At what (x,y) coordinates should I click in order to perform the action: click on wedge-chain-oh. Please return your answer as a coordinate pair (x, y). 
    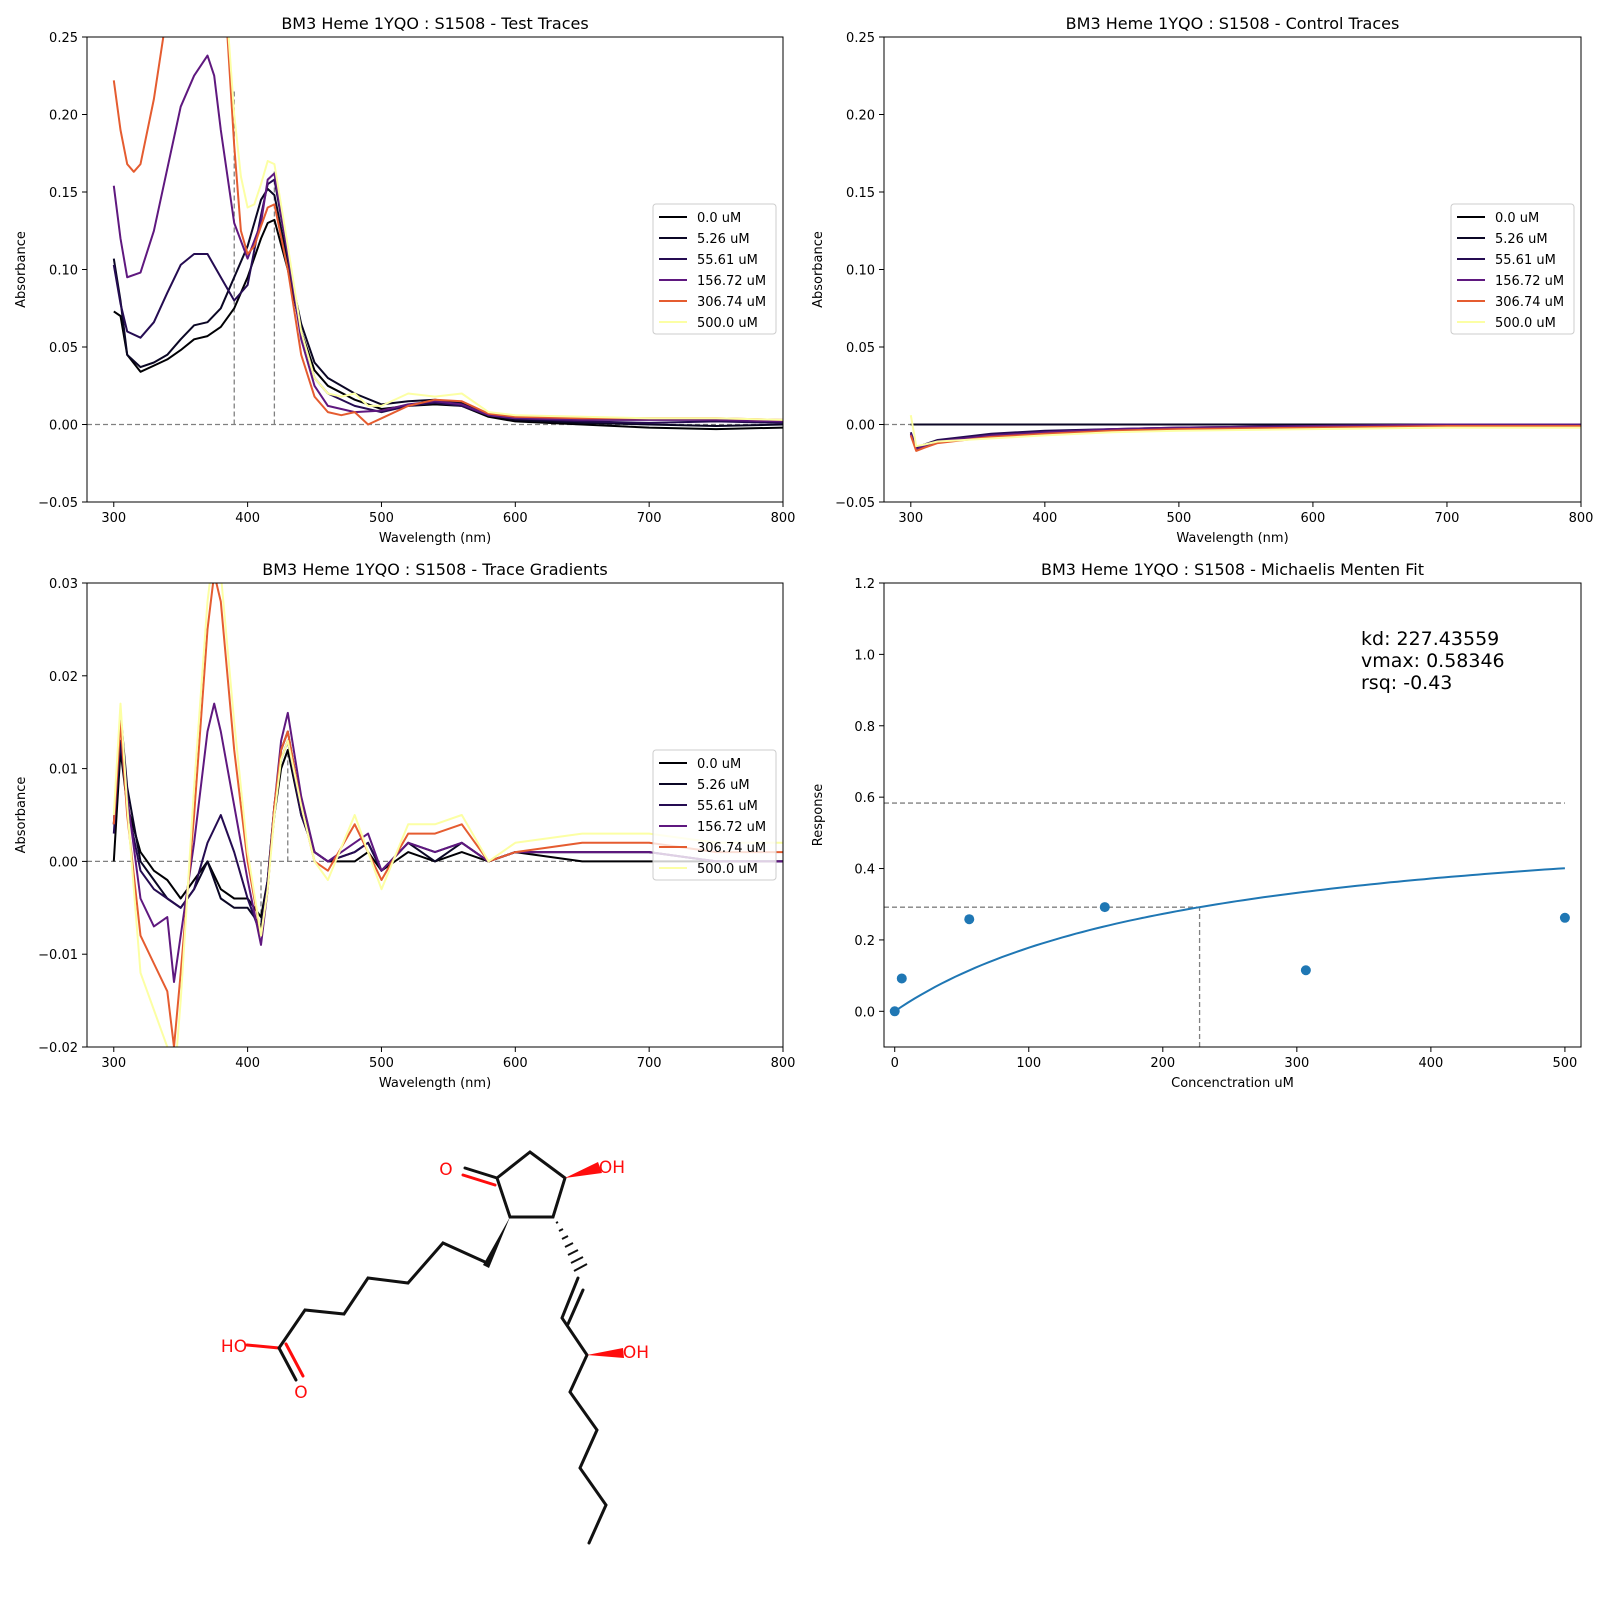
    Looking at the image, I should click on (605, 1353).